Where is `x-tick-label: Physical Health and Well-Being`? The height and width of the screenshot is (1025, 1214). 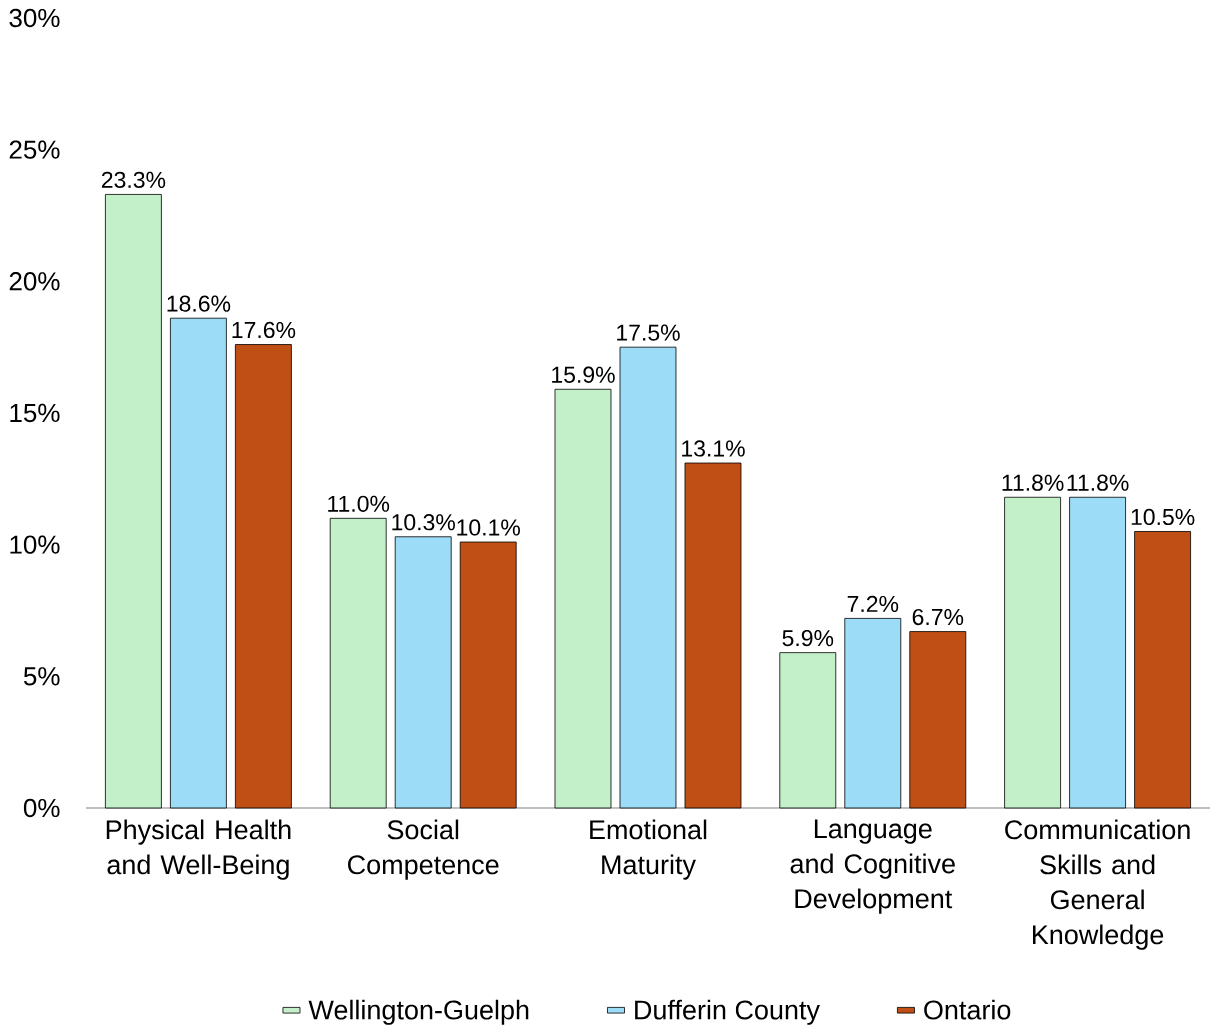
x-tick-label: Physical Health and Well-Being is located at coordinates (198, 849).